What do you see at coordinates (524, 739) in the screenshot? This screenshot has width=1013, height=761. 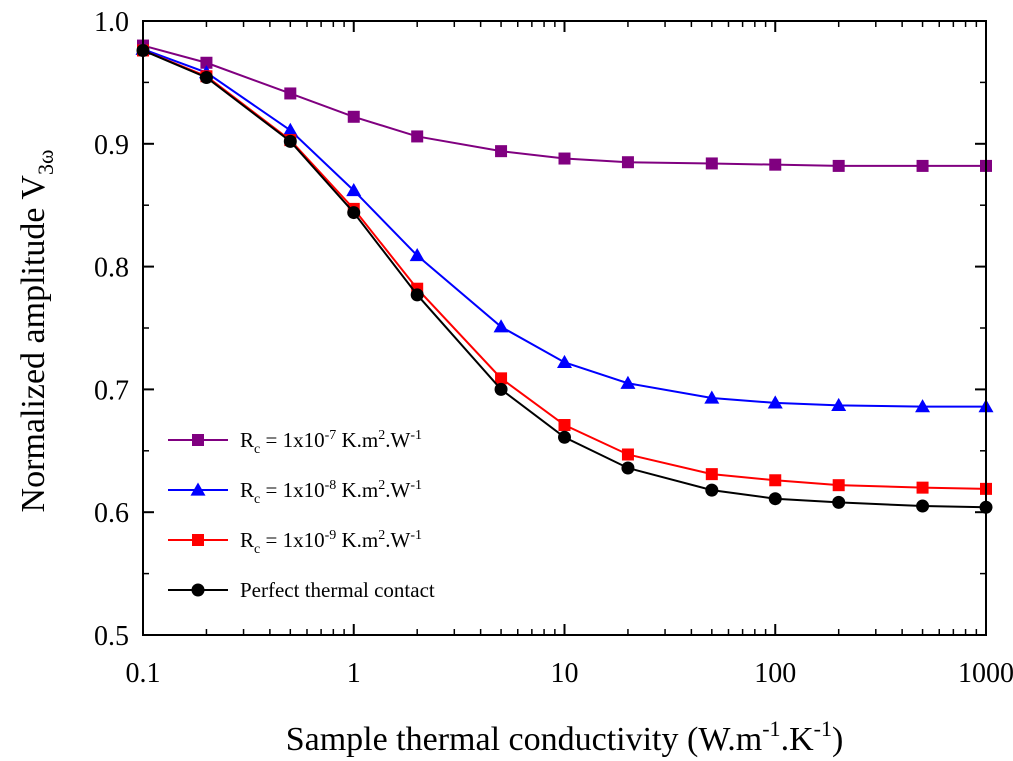 I see `x-axis-title-part: Sample thermal conductivity (W.m` at bounding box center [524, 739].